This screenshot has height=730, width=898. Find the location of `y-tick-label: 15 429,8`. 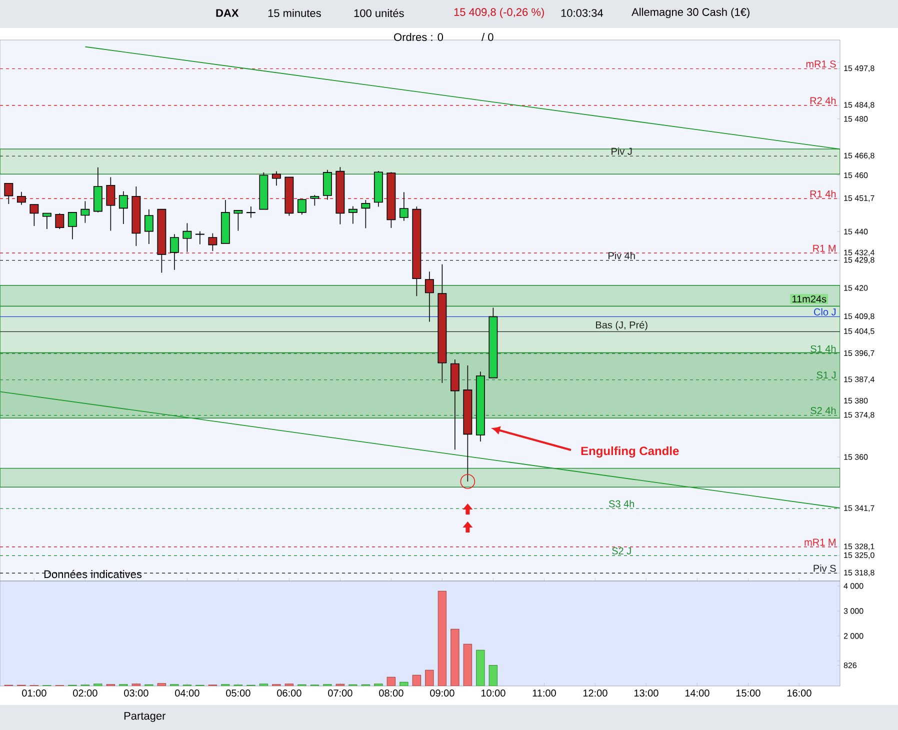

y-tick-label: 15 429,8 is located at coordinates (859, 260).